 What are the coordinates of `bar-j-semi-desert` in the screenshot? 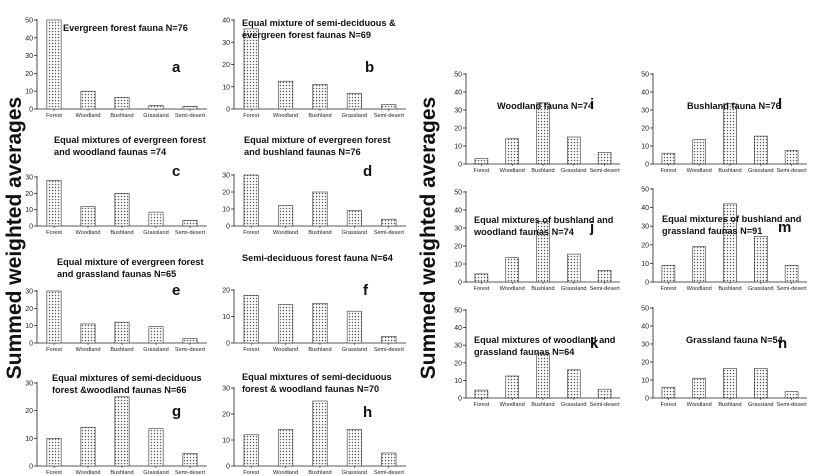 It's located at (604, 276).